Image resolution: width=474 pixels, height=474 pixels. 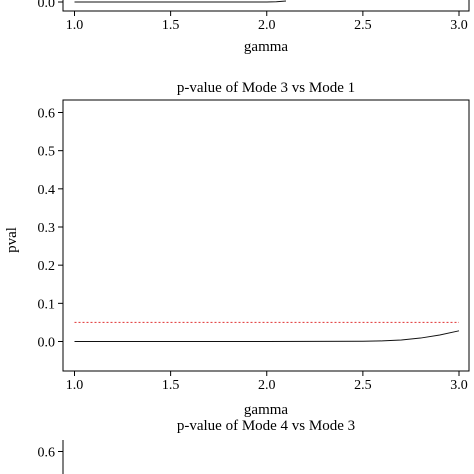 I want to click on panel-1-x-tick-label-0: 1.0, so click(x=75, y=25).